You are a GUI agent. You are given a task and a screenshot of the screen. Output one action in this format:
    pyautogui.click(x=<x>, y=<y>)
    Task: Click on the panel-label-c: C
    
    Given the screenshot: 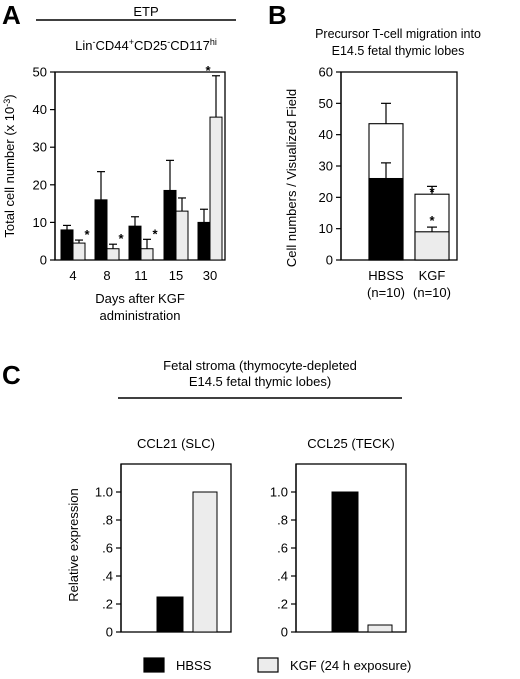 What is the action you would take?
    pyautogui.click(x=11, y=375)
    